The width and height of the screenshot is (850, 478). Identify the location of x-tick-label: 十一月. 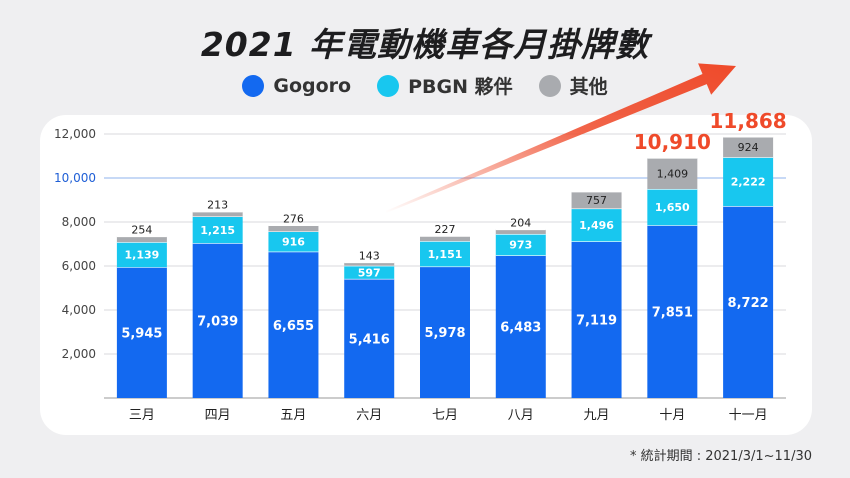
(748, 415).